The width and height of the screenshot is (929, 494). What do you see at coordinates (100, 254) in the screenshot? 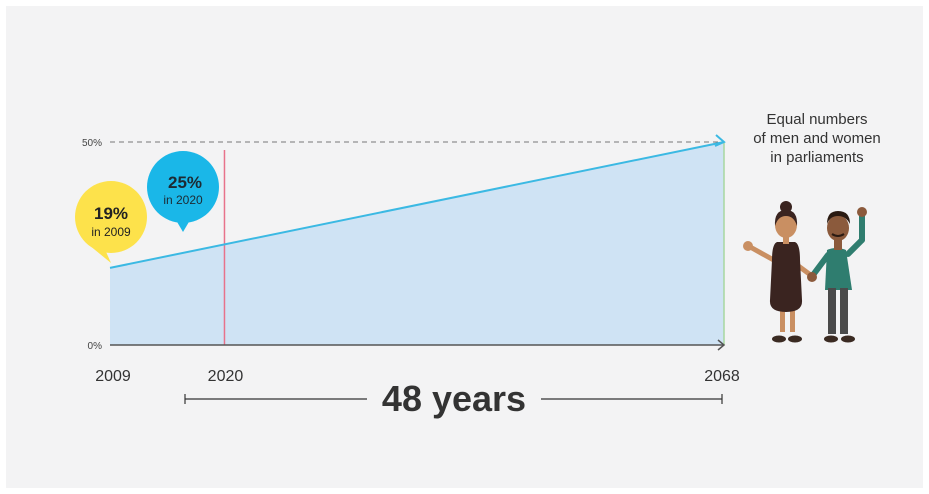
I see `callout-2009-pin` at bounding box center [100, 254].